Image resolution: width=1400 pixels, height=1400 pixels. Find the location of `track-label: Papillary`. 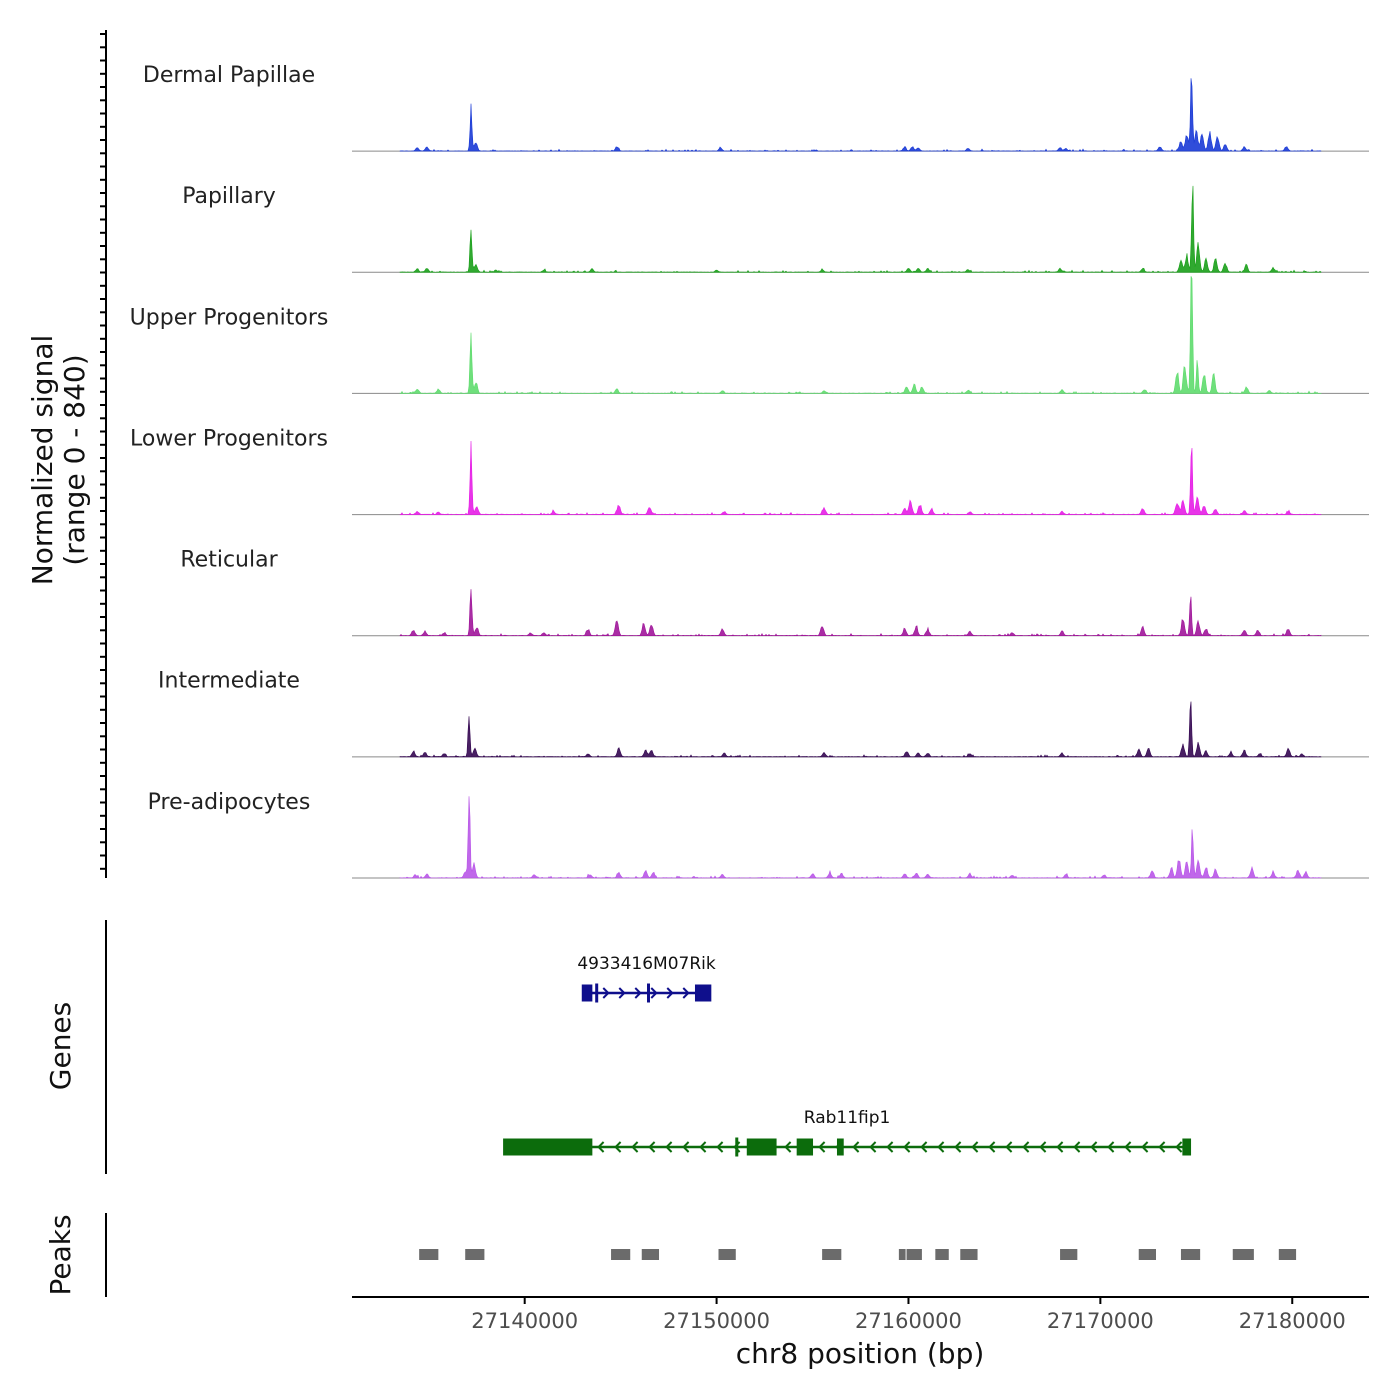

track-label: Papillary is located at coordinates (229, 196).